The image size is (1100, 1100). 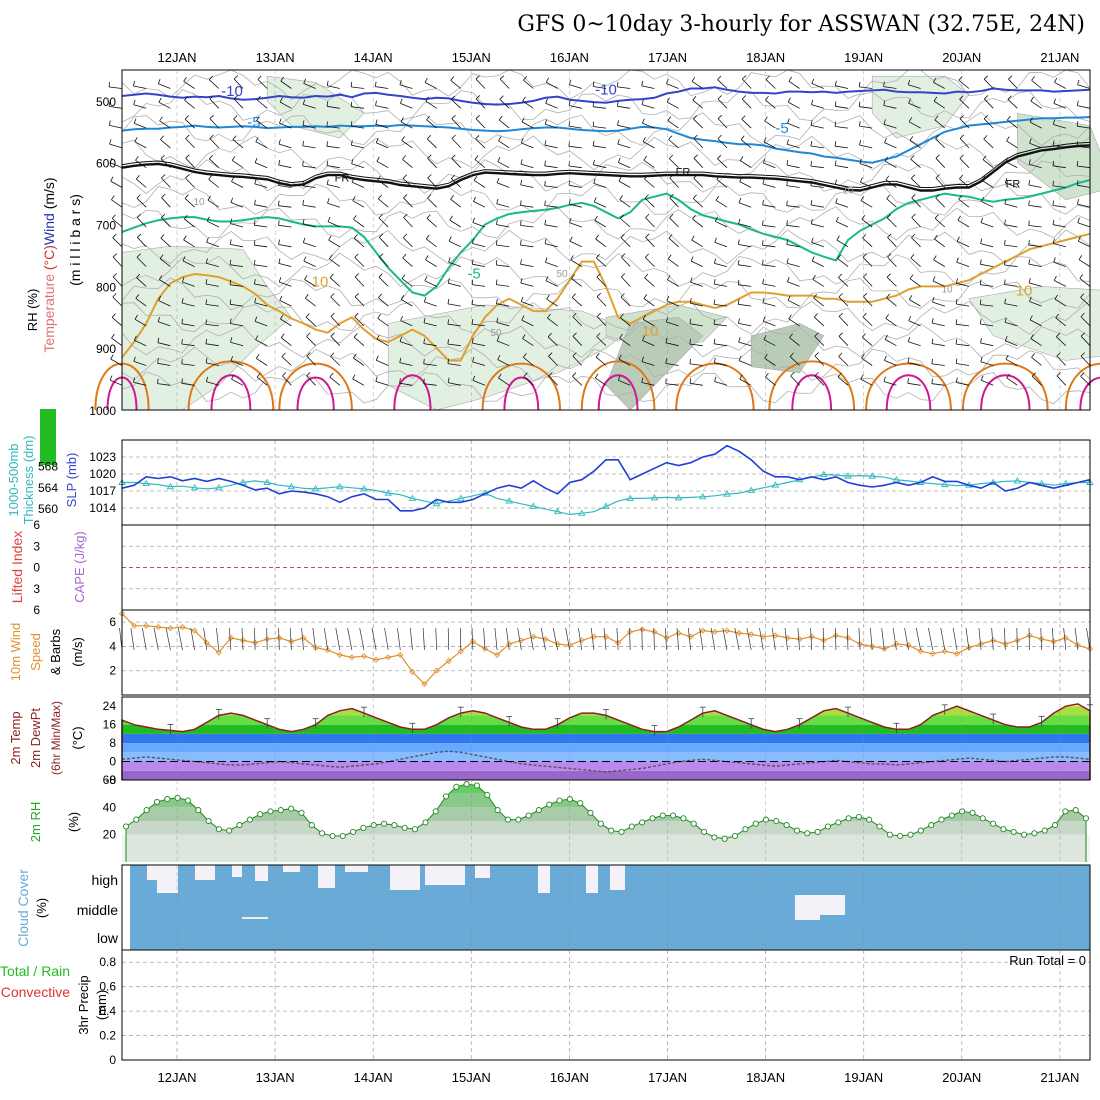 I want to click on cloud-gap, so click(x=807, y=907).